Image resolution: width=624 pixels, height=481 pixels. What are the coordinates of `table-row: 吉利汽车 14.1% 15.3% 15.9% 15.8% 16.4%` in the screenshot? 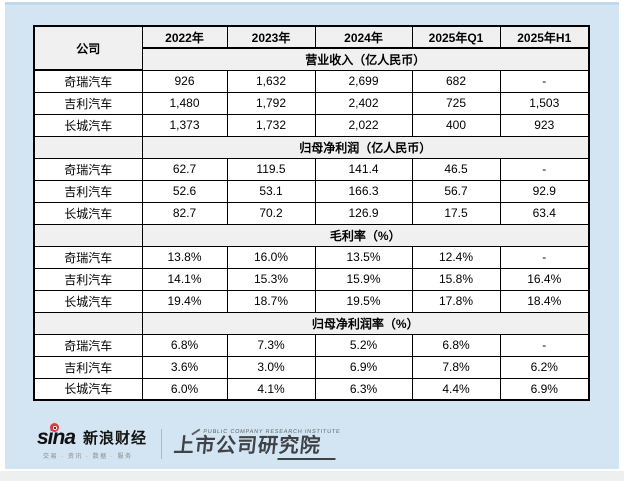 It's located at (311, 279).